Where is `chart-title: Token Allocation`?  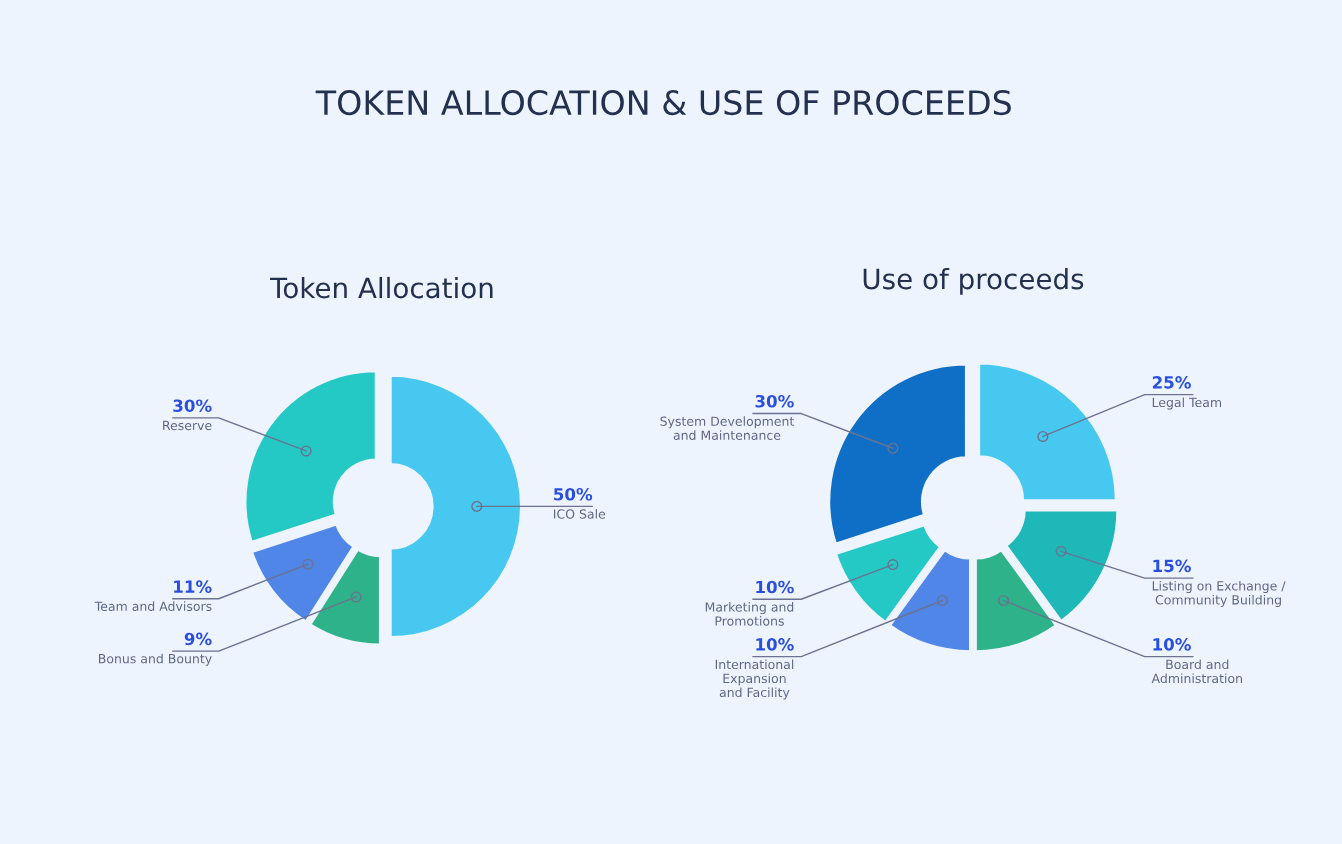 chart-title: Token Allocation is located at coordinates (381, 287).